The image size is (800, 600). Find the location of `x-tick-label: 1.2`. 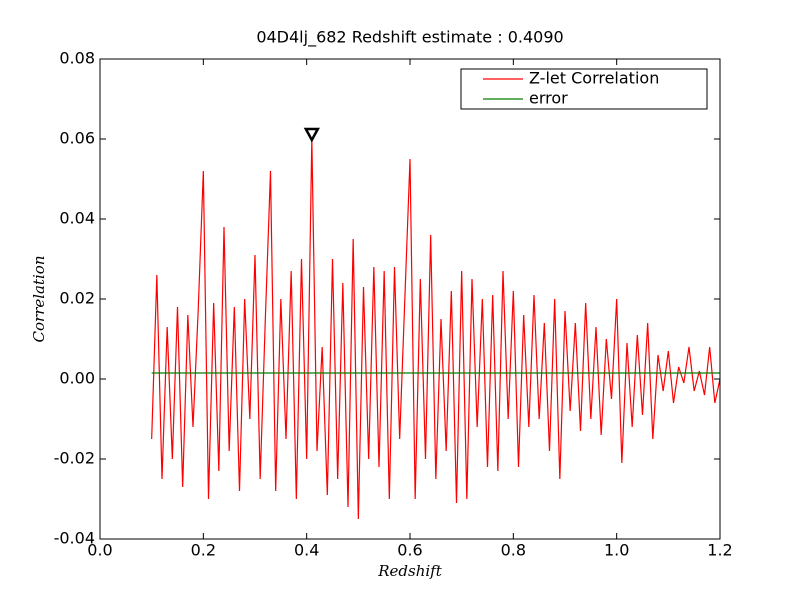

x-tick-label: 1.2 is located at coordinates (719, 550).